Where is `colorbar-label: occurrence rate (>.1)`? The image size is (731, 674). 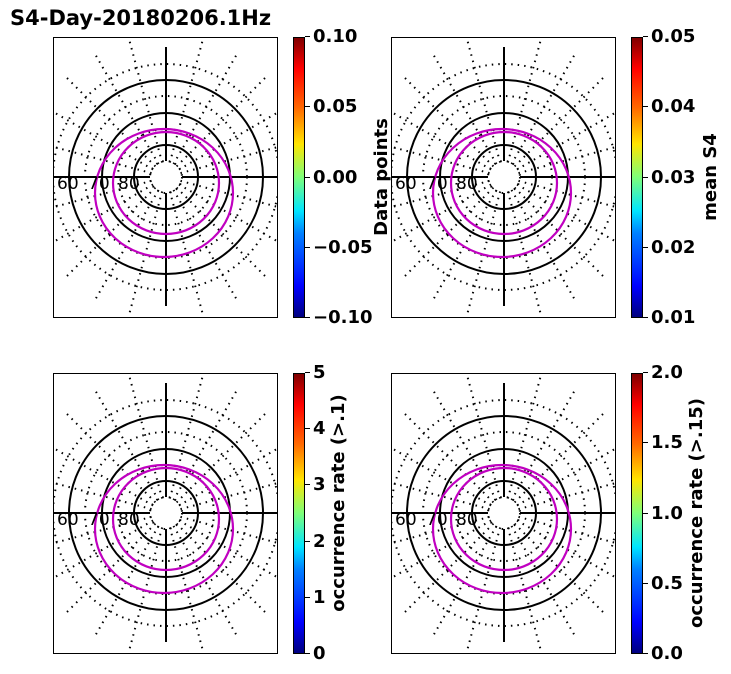
colorbar-label: occurrence rate (>.1) is located at coordinates (338, 503).